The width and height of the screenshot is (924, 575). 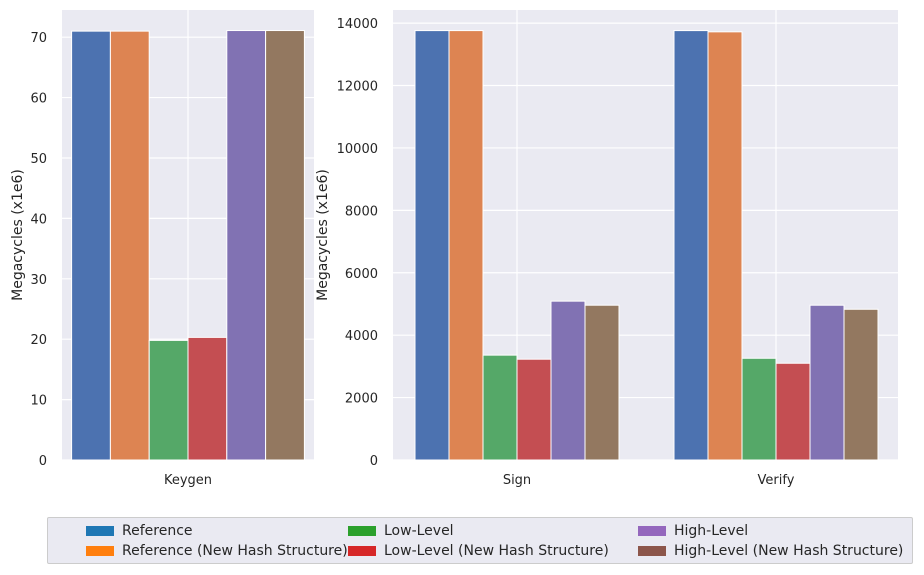 What do you see at coordinates (38, 219) in the screenshot?
I see `y-tick-label: 40` at bounding box center [38, 219].